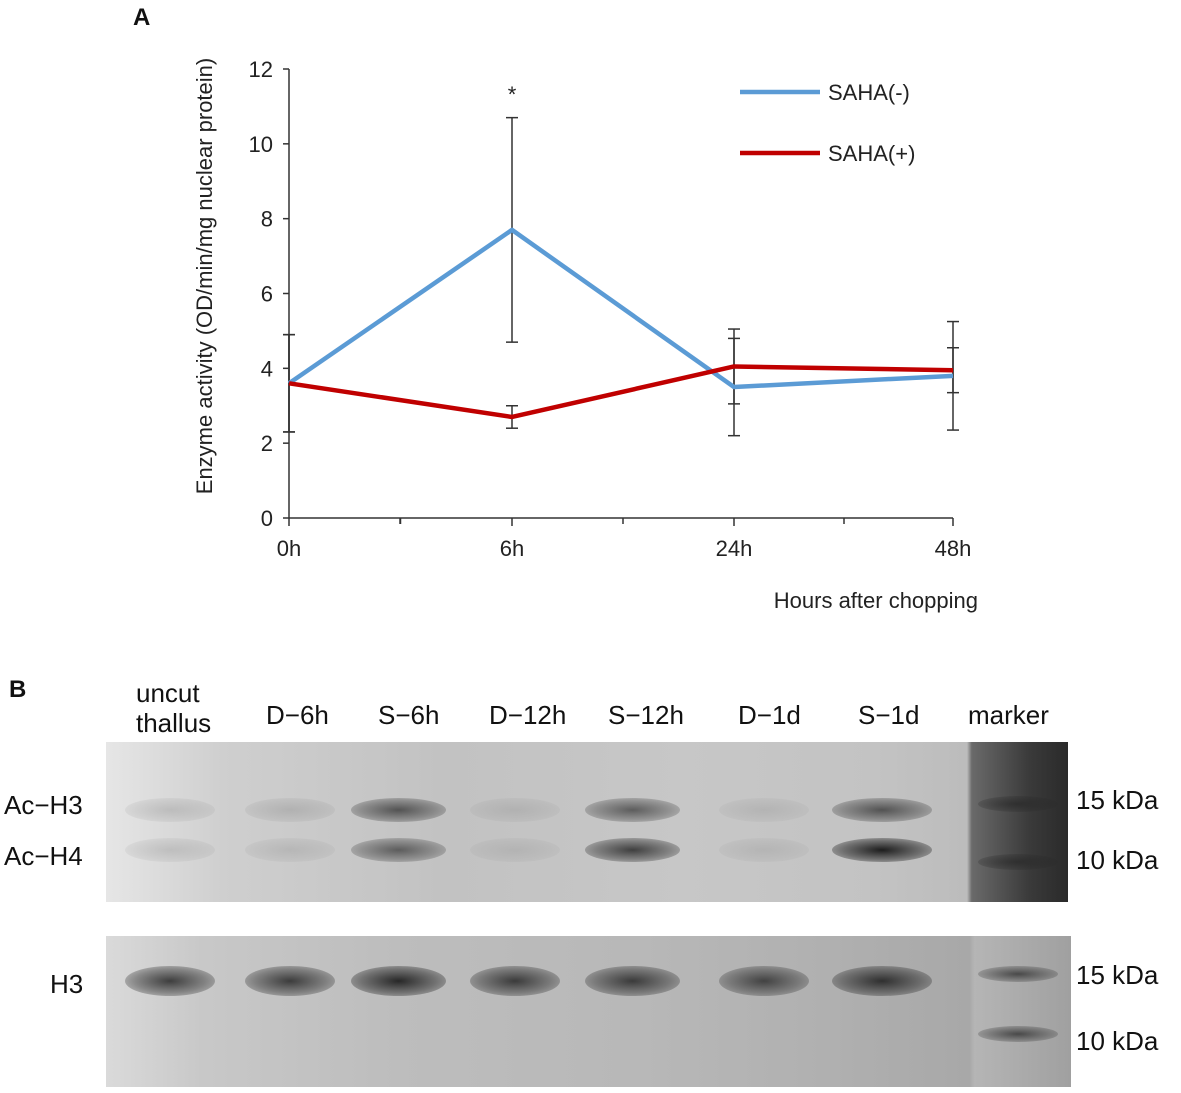 Image resolution: width=1181 pixels, height=1093 pixels. I want to click on panel-a-letter: A, so click(142, 17).